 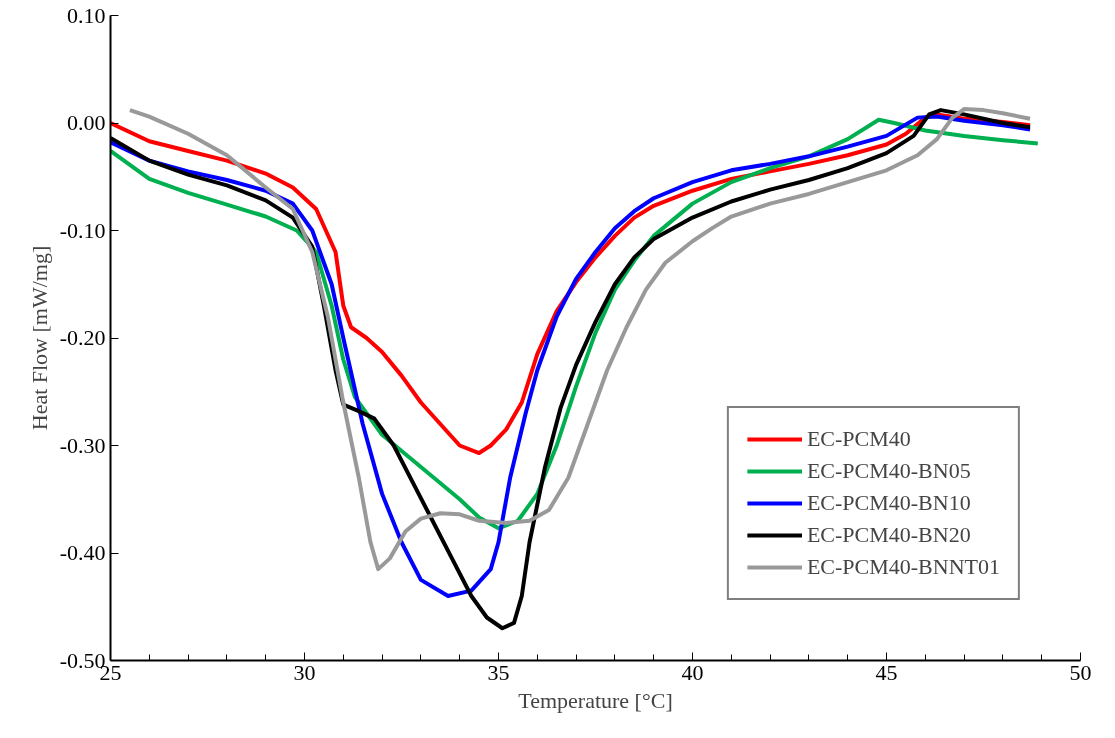 What do you see at coordinates (39, 338) in the screenshot?
I see `y-axis-title: Heat Flow [mW/mg]` at bounding box center [39, 338].